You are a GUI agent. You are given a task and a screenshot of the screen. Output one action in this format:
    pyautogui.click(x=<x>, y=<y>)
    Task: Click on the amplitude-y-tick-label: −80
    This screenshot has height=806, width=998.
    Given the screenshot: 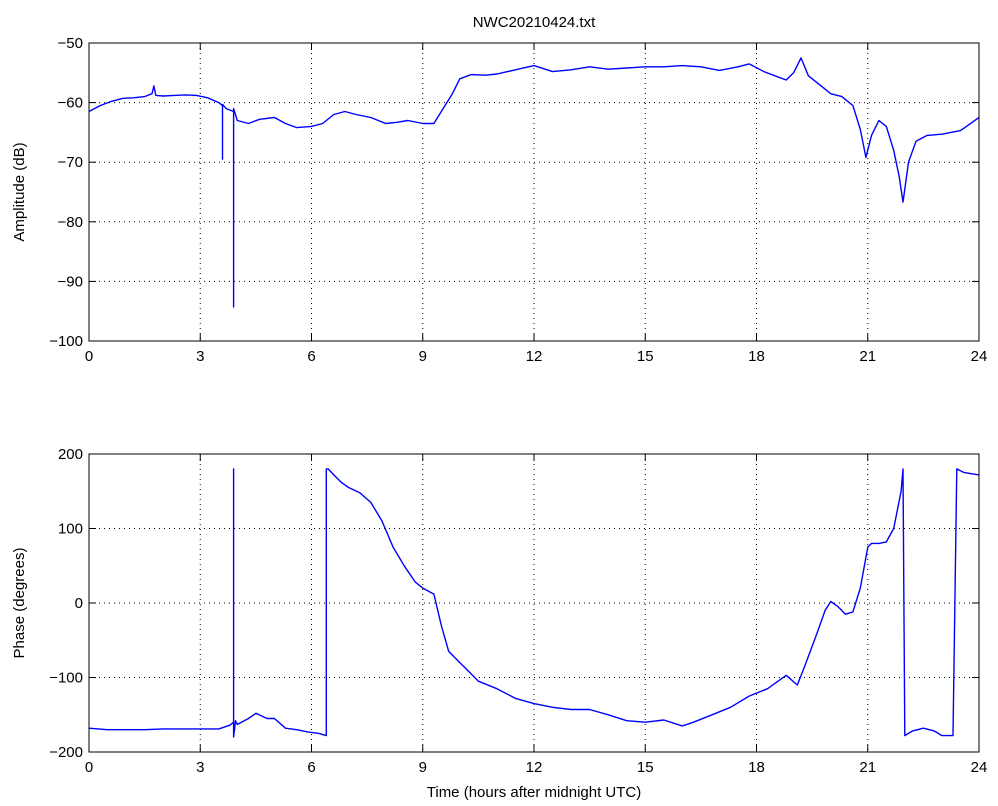 What is the action you would take?
    pyautogui.click(x=70, y=222)
    